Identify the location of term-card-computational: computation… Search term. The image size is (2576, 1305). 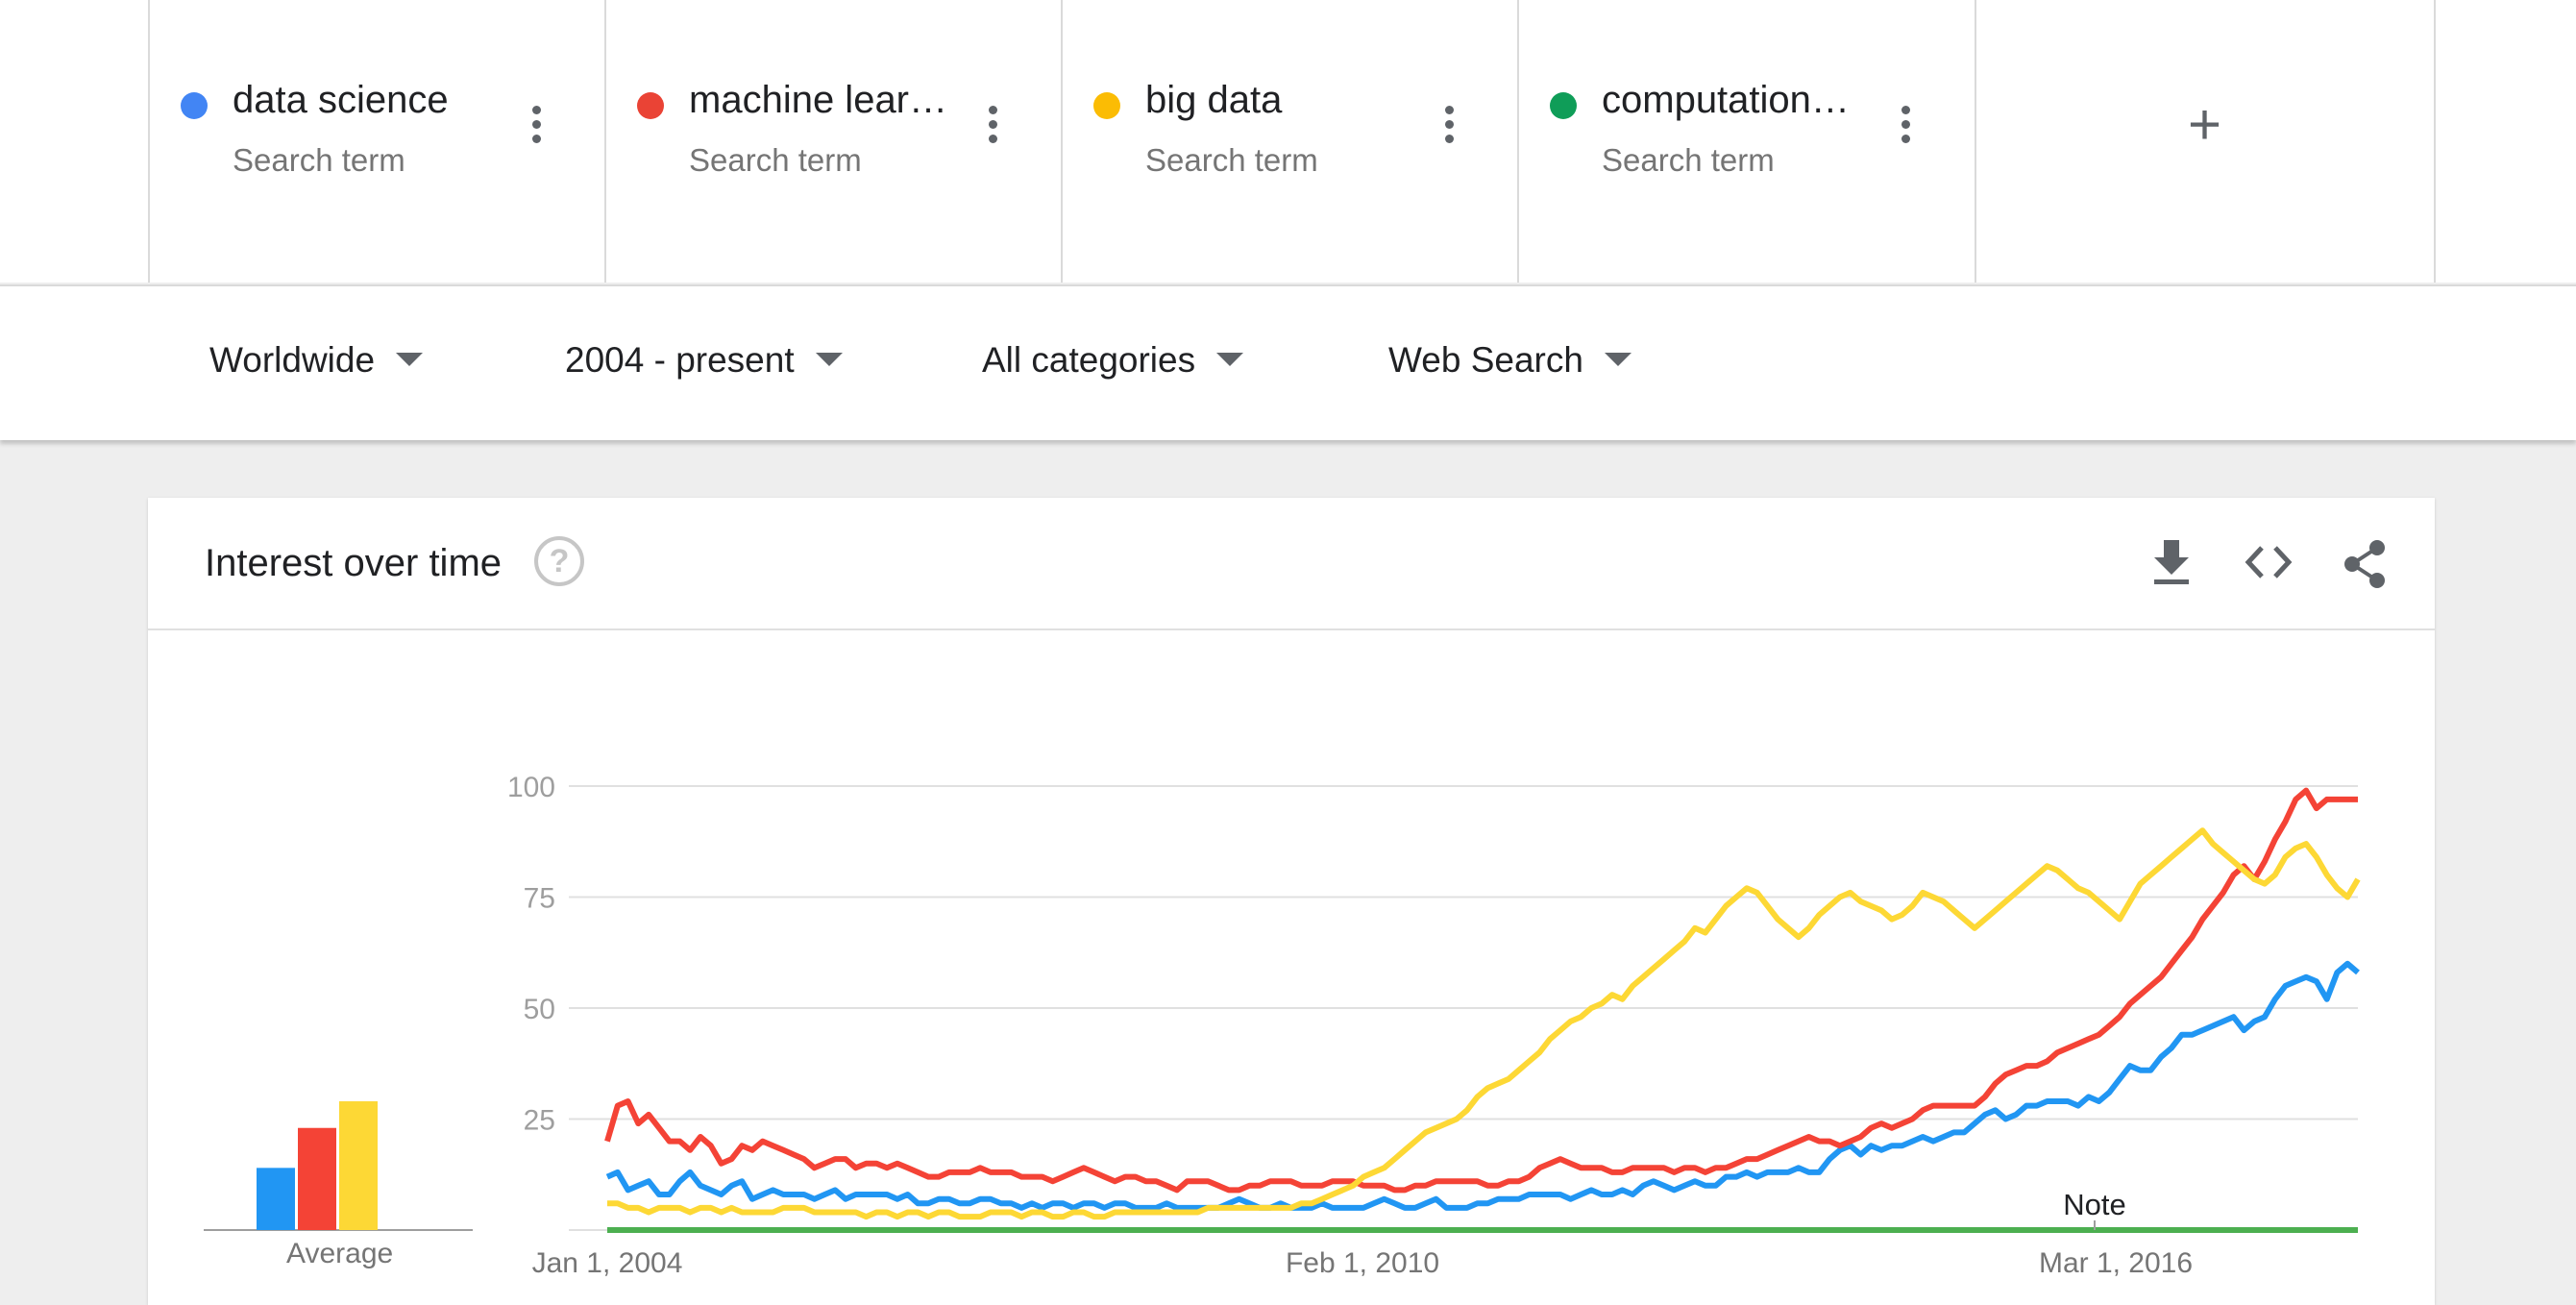
(1745, 142).